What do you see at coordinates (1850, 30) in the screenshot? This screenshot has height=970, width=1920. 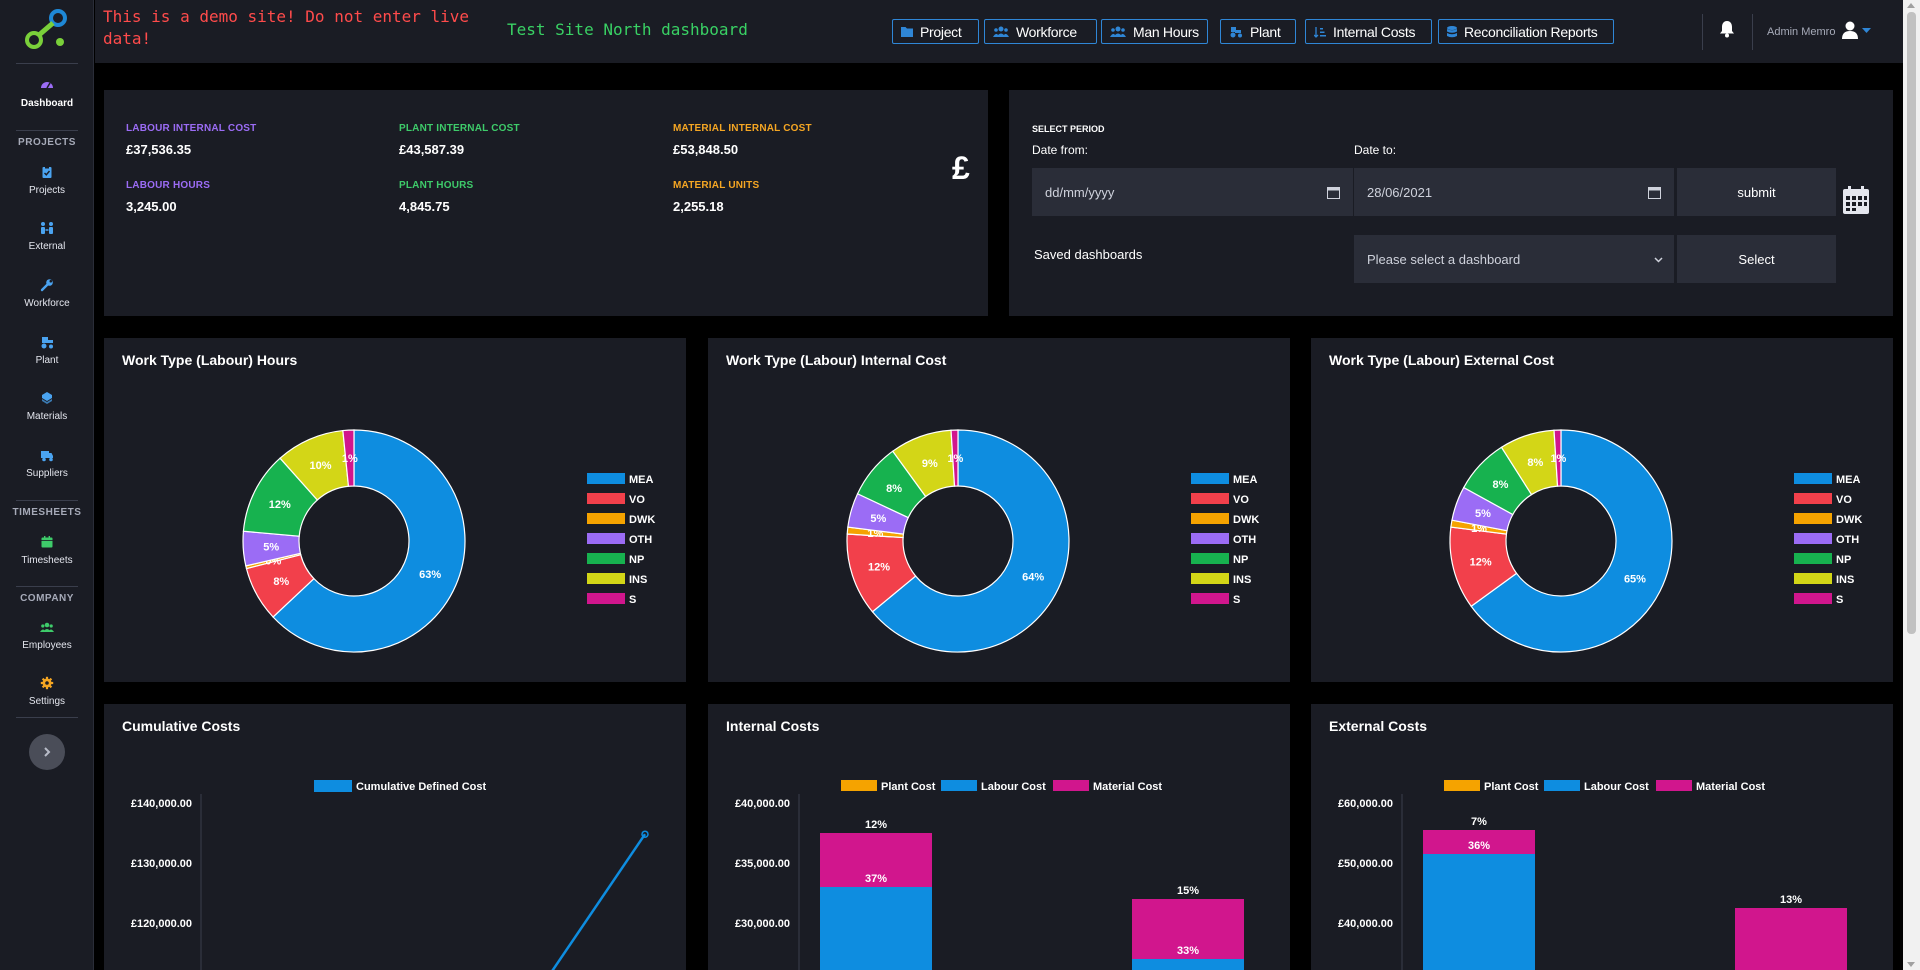 I see `user-icon` at bounding box center [1850, 30].